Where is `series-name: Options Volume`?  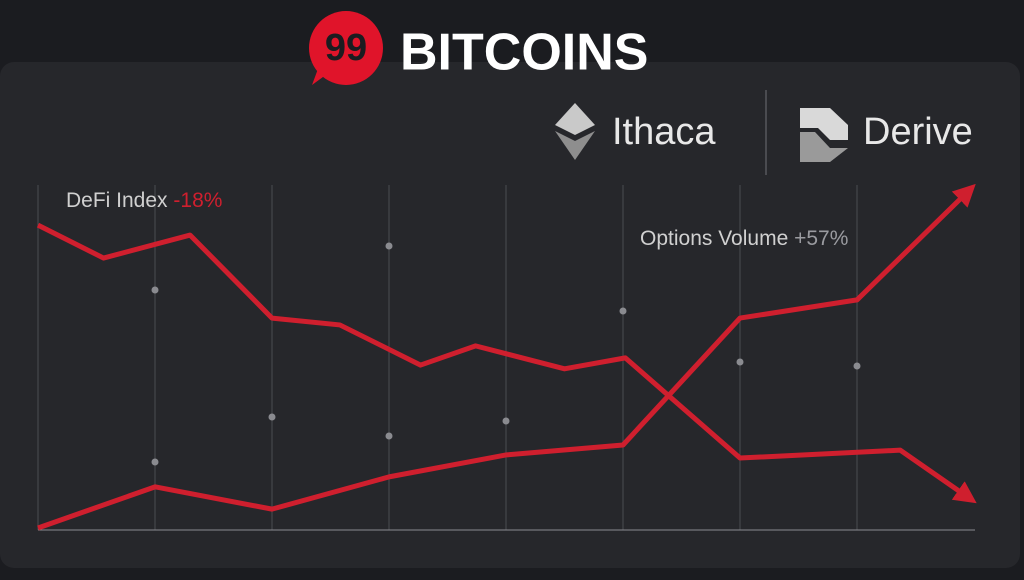 series-name: Options Volume is located at coordinates (714, 238).